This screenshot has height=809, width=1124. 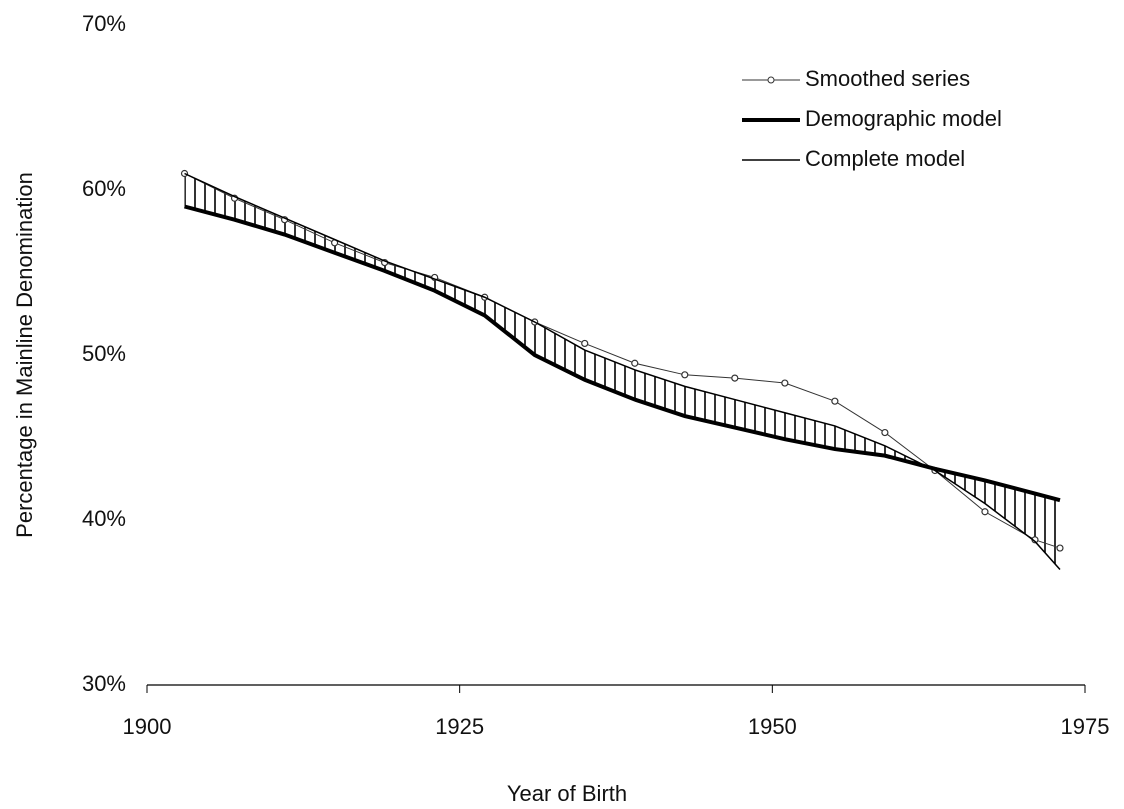 I want to click on x-tick-label: 1975, so click(x=1085, y=726).